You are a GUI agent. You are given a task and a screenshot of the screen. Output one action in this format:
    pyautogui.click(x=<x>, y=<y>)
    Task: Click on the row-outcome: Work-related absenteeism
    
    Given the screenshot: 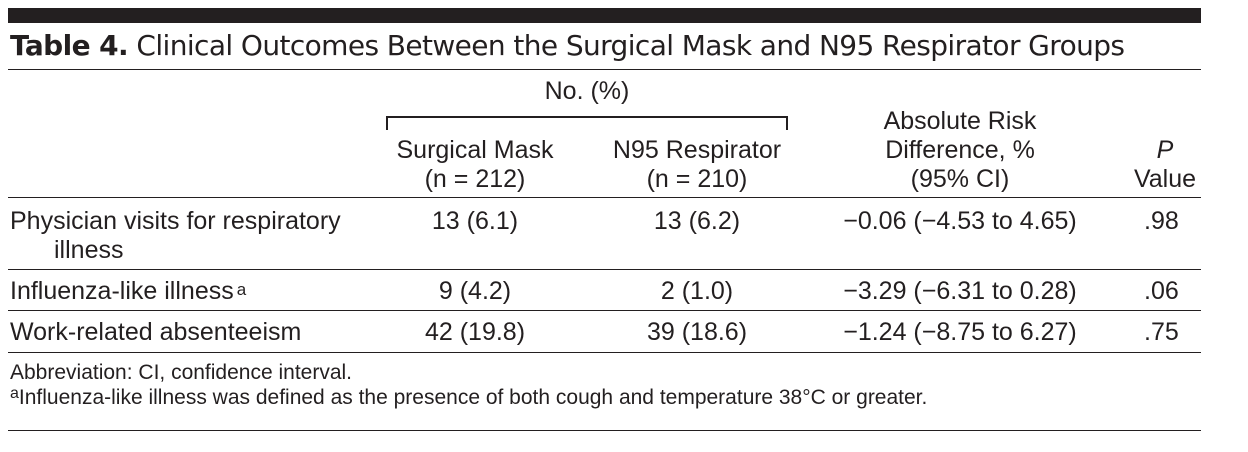 What is the action you would take?
    pyautogui.click(x=156, y=332)
    